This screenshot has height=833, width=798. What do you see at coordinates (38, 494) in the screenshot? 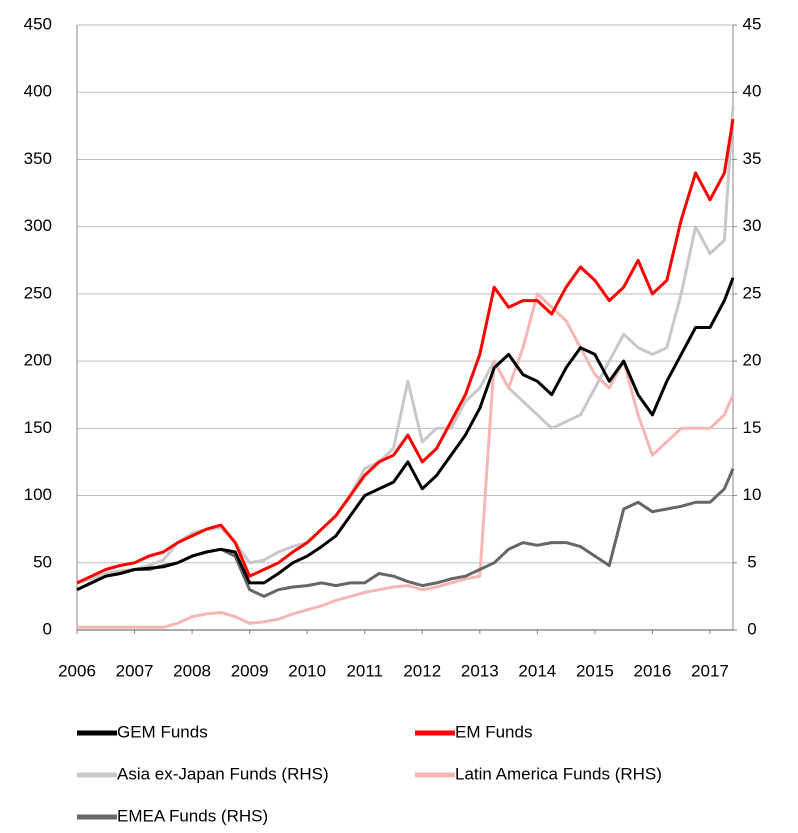
I see `y-tick-label: 100` at bounding box center [38, 494].